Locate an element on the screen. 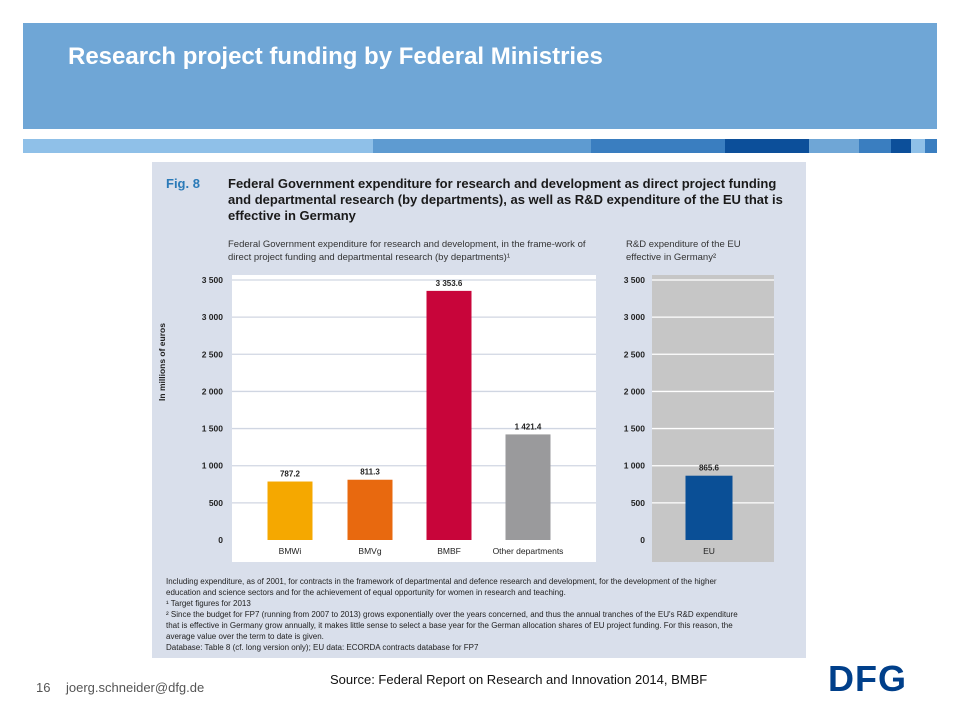 The width and height of the screenshot is (960, 720). bar-other-departments is located at coordinates (528, 487).